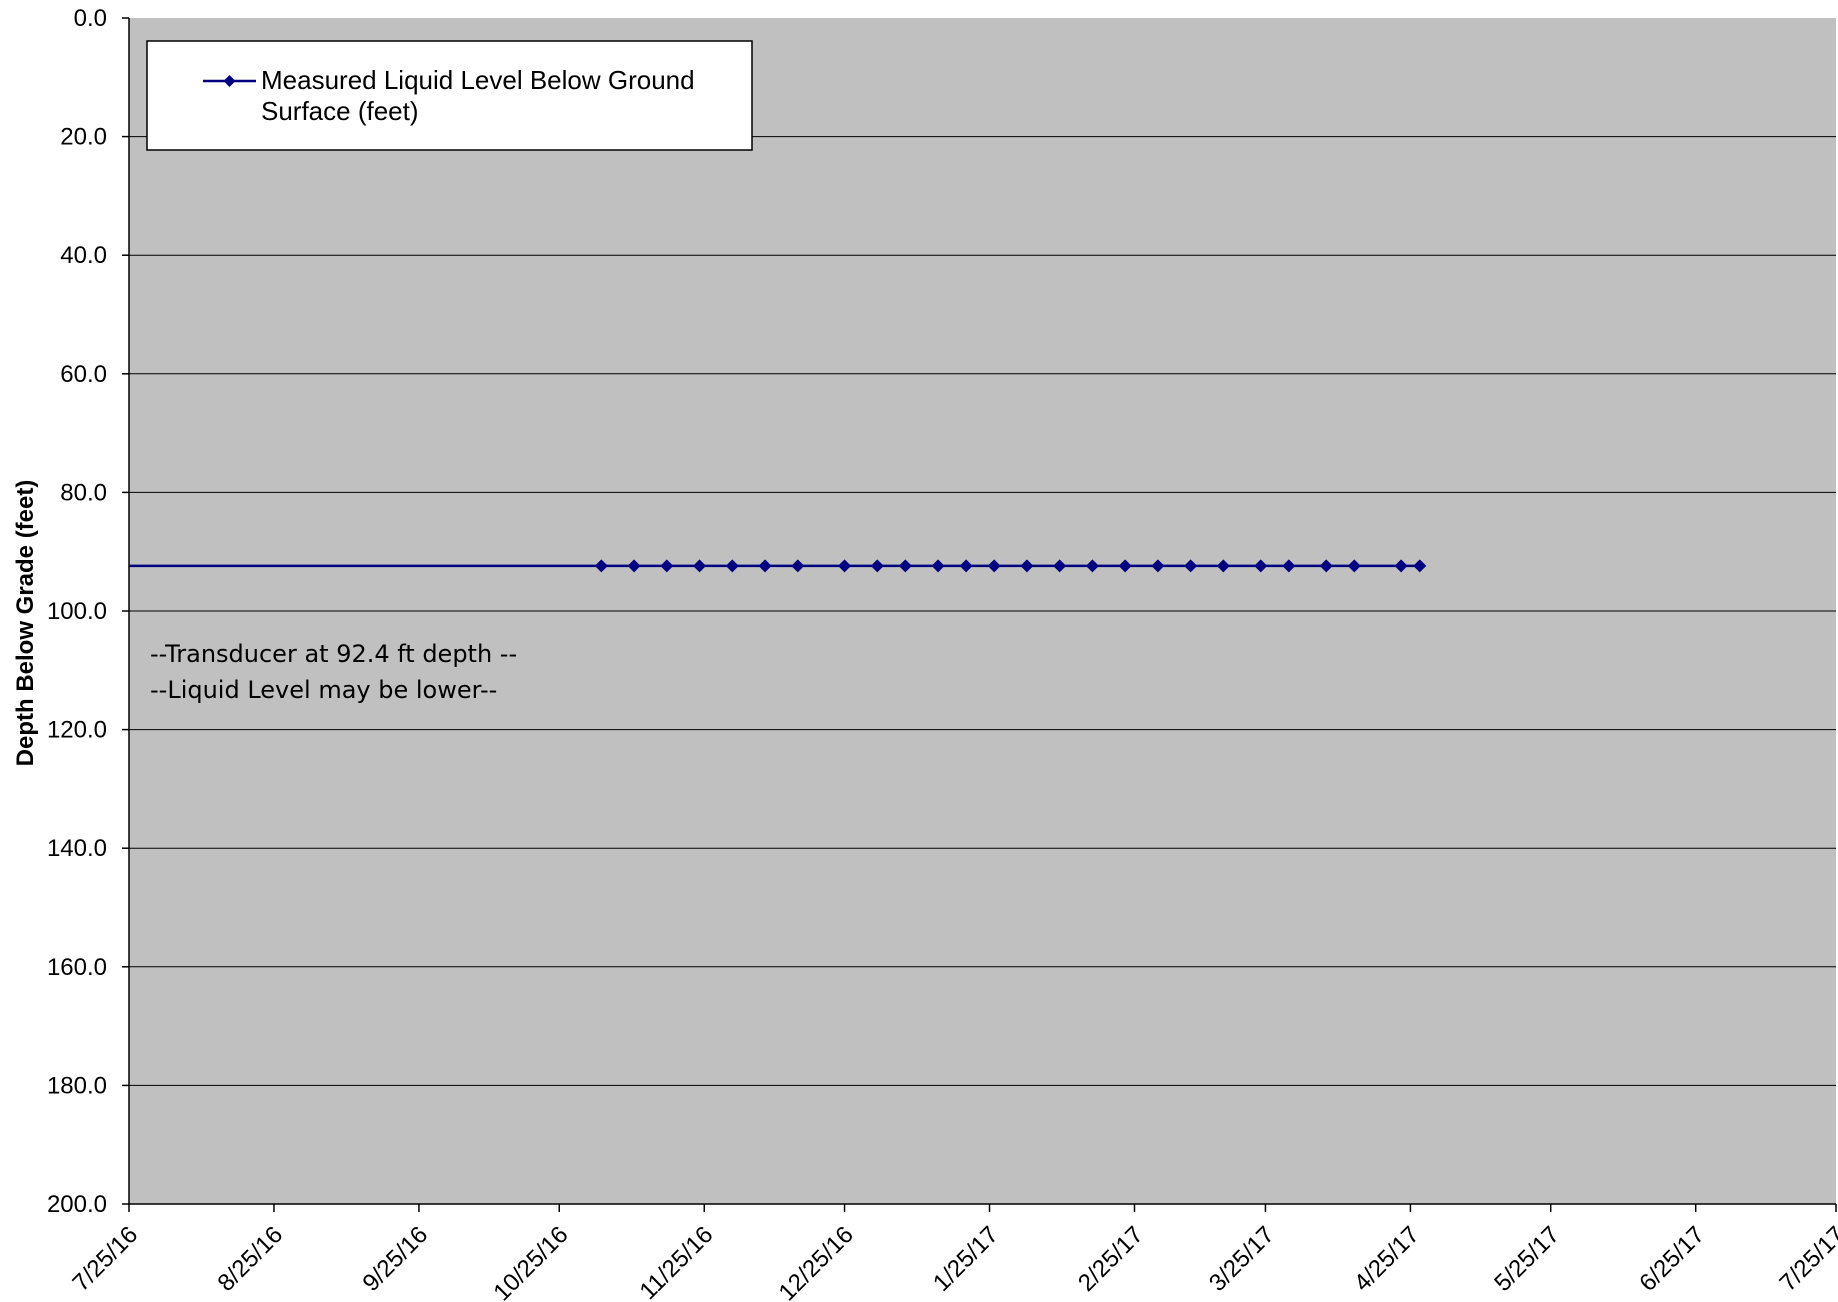 The image size is (1838, 1302). Describe the element at coordinates (251, 1259) in the screenshot. I see `x-tick-label: 8/25/16` at that location.